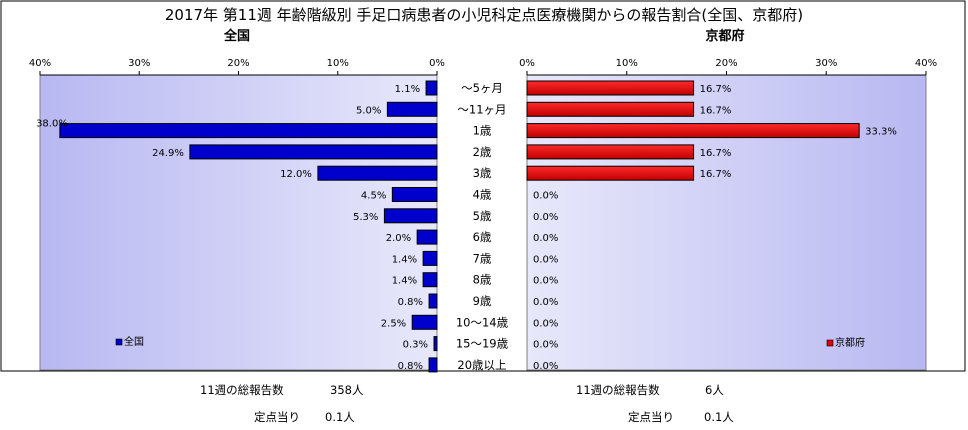 The height and width of the screenshot is (430, 968). Describe the element at coordinates (296, 174) in the screenshot. I see `data-label-national: 12.0%` at that location.